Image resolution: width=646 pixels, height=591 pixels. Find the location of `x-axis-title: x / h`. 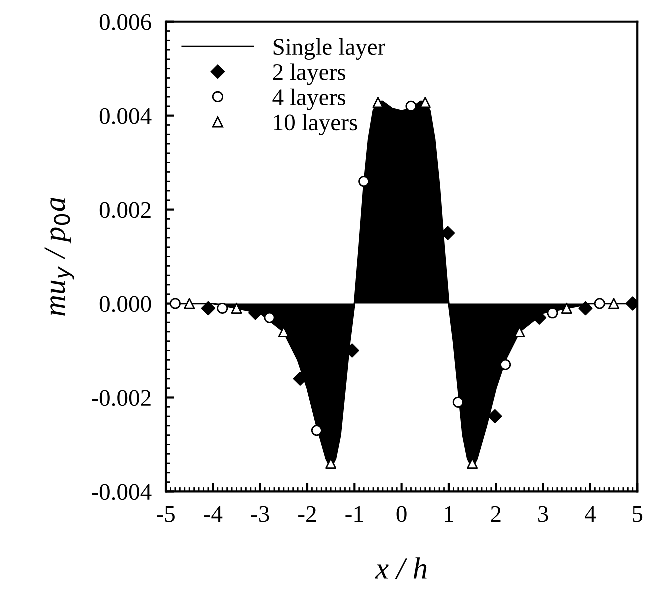

x-axis-title: x / h is located at coordinates (401, 569).